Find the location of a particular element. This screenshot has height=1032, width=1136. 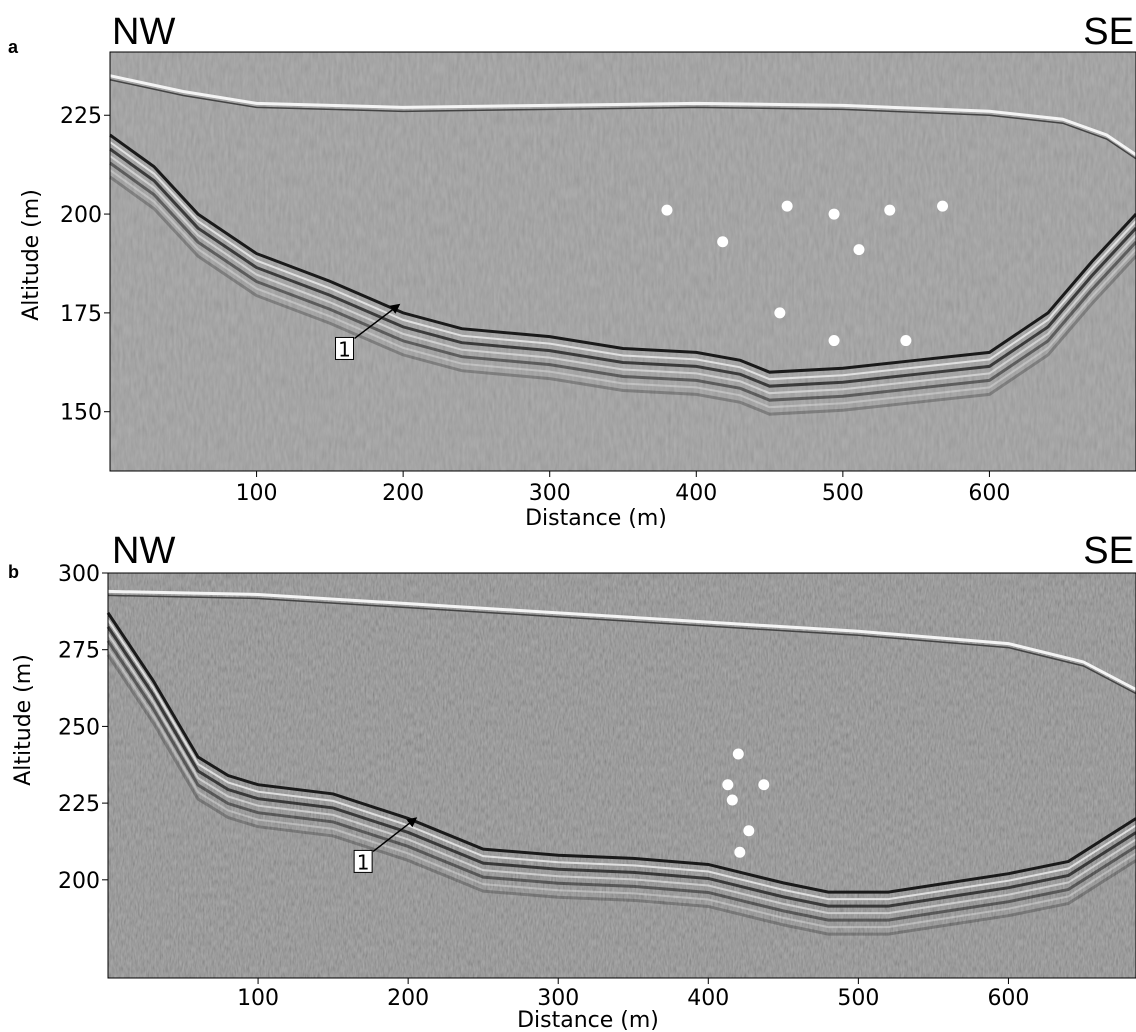

y-tick-label: 300 is located at coordinates (79, 574).